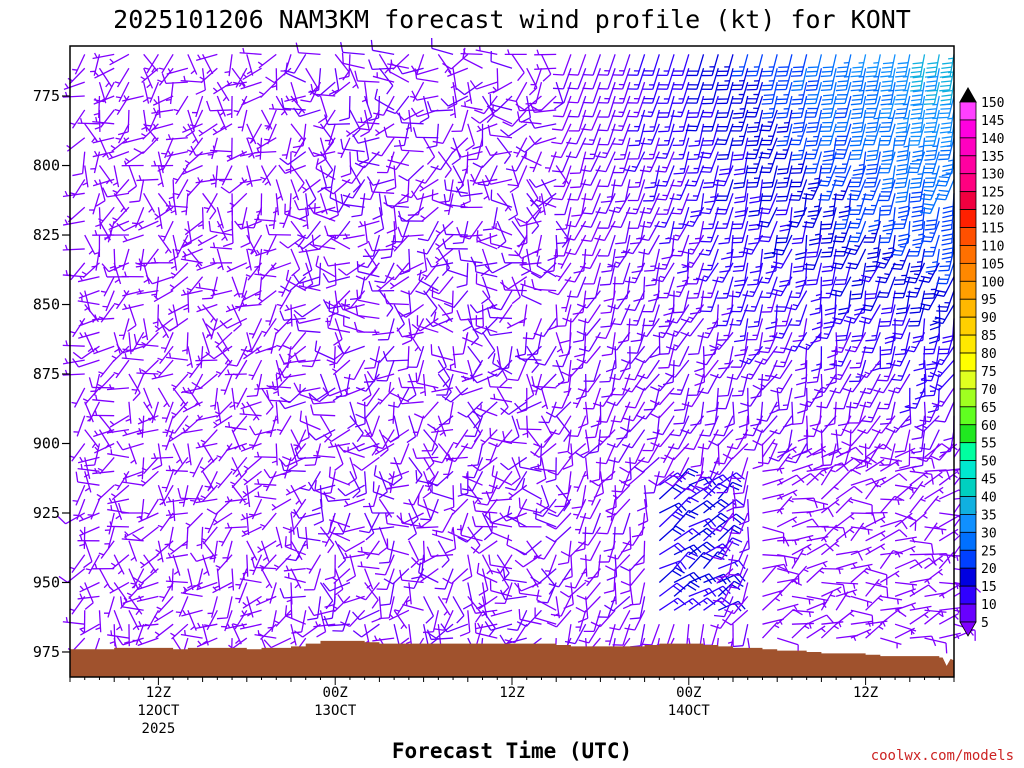  What do you see at coordinates (992, 264) in the screenshot?
I see `colorbar-label: 105` at bounding box center [992, 264].